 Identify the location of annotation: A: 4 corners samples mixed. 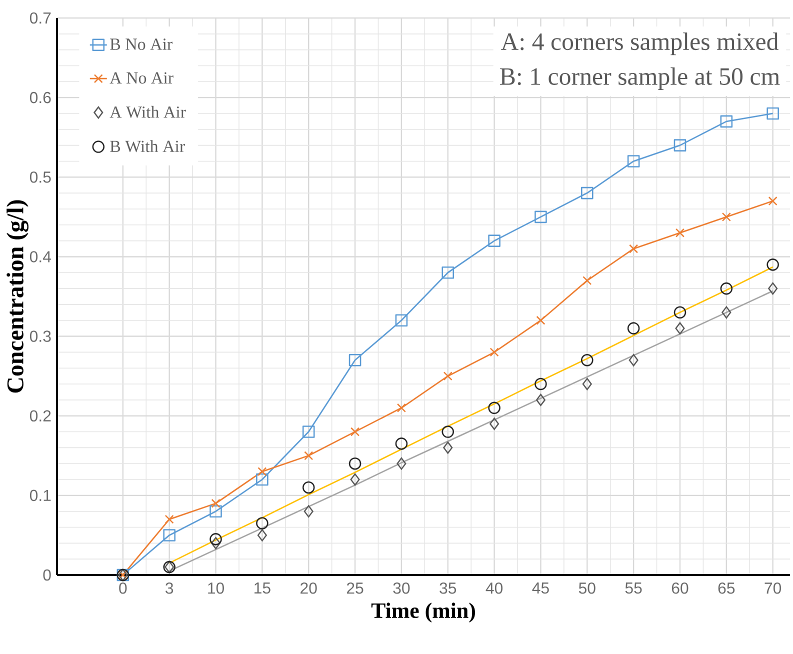
(639, 44).